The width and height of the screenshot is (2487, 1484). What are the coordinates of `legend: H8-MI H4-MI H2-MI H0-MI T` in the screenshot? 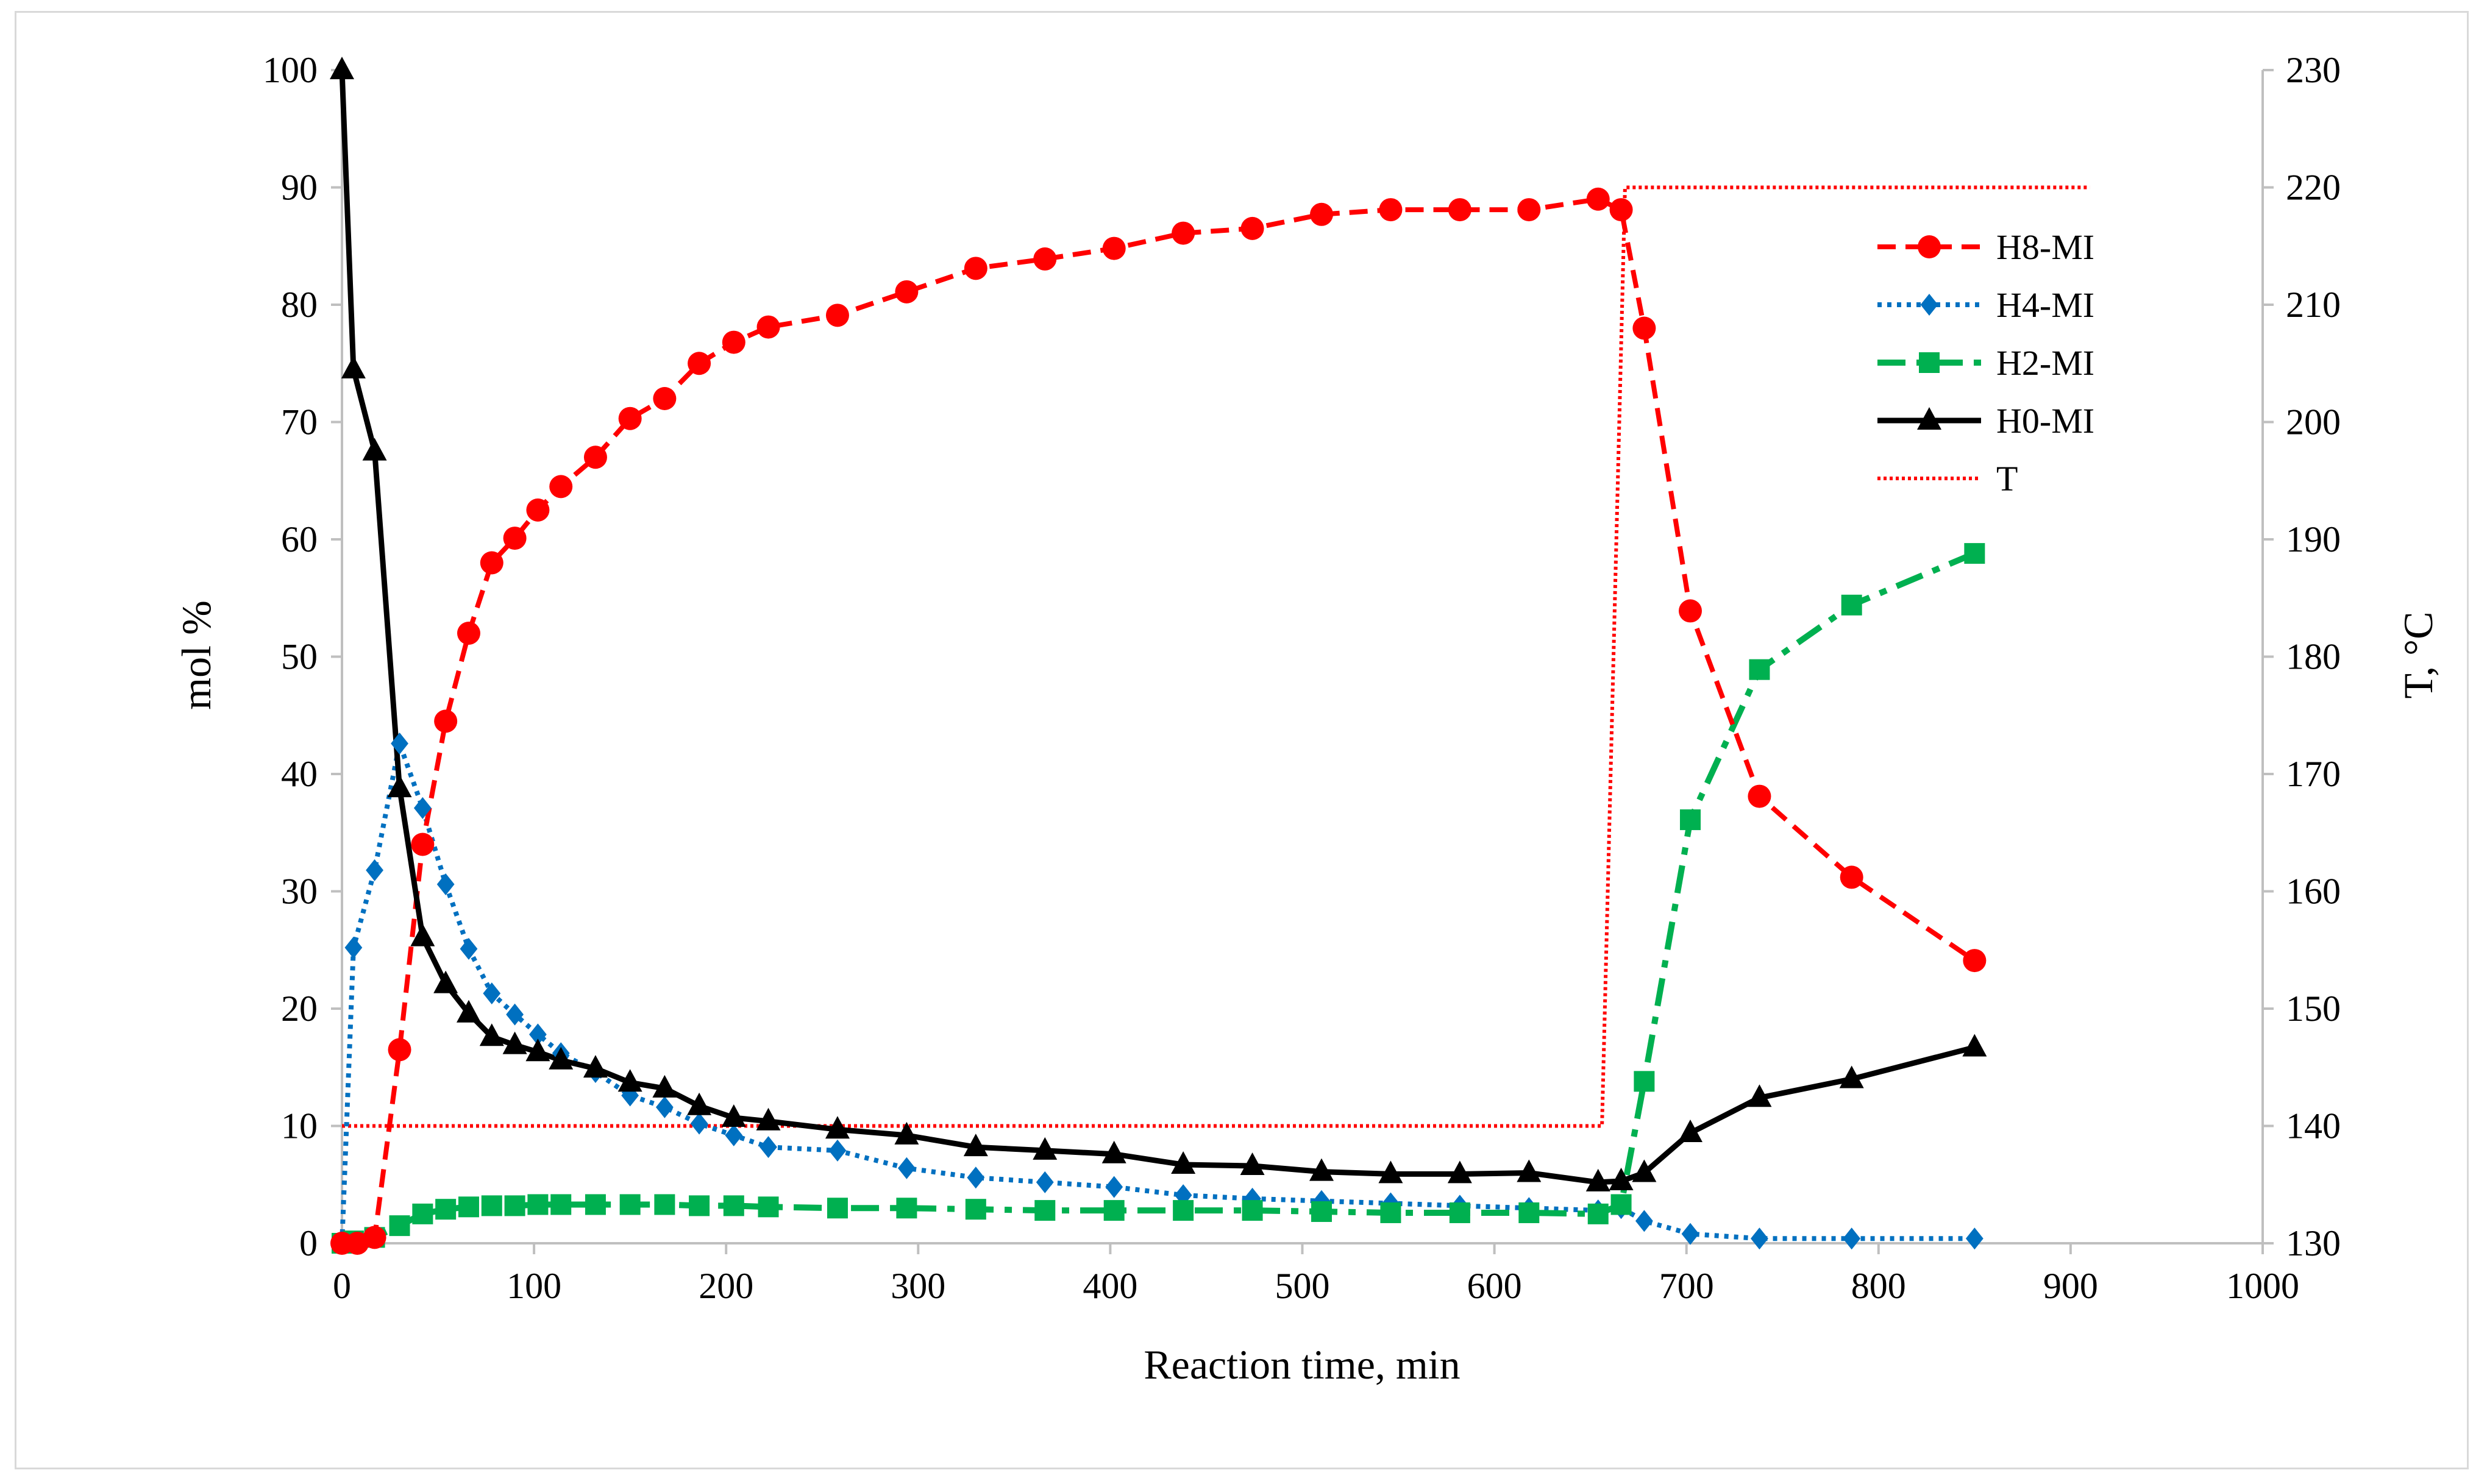 It's located at (1986, 363).